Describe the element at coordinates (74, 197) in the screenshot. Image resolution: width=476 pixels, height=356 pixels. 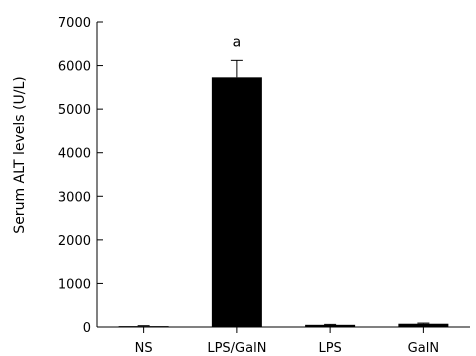
I see `y-tick-label: 3000` at that location.